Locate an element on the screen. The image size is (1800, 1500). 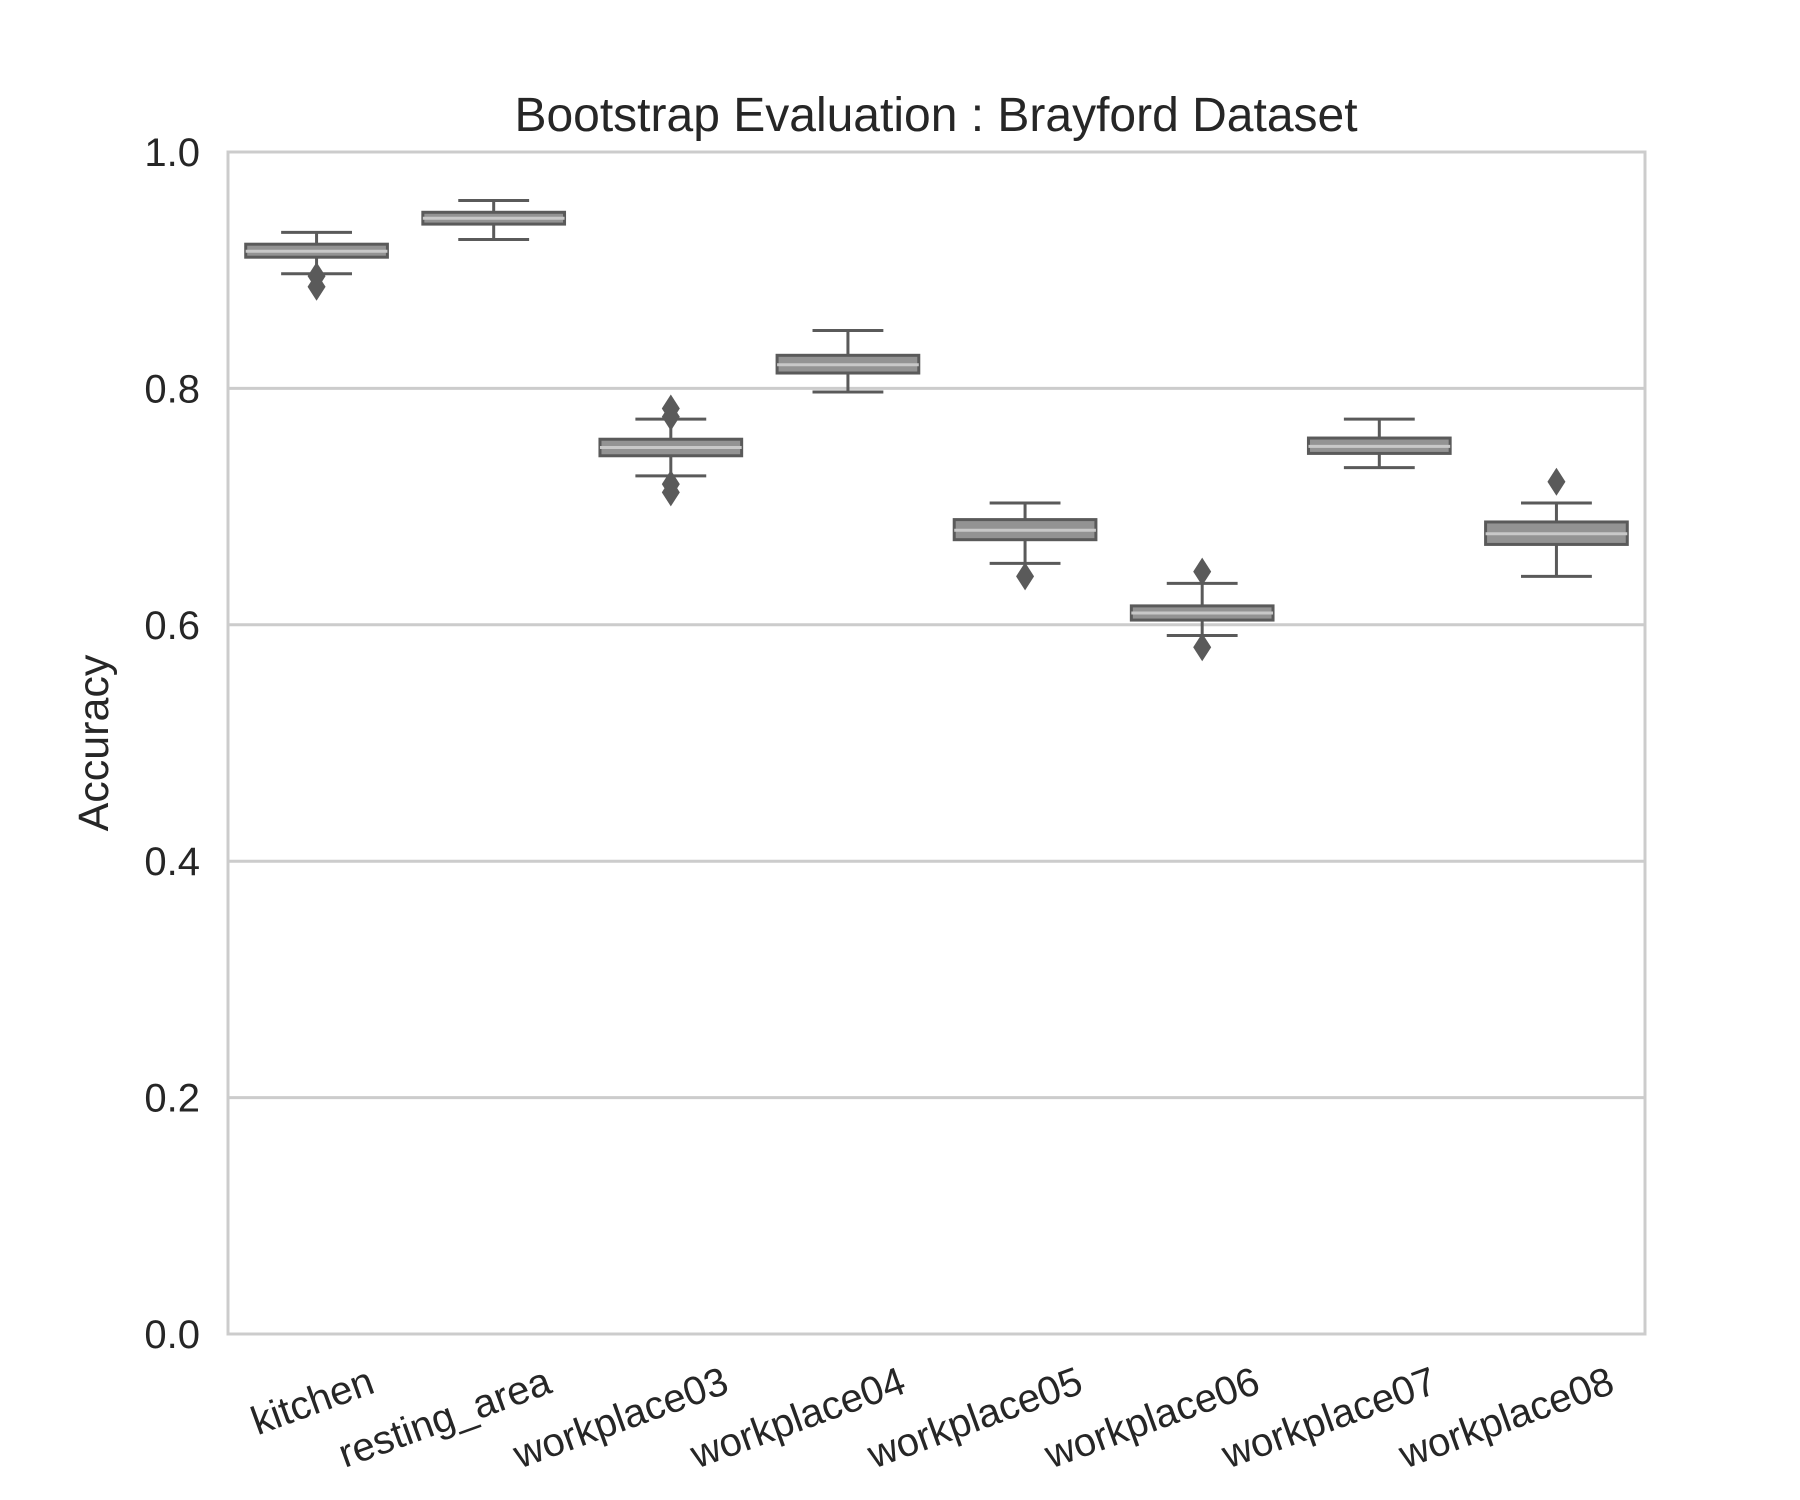
y-tick-label: 1.0 is located at coordinates (172, 153).